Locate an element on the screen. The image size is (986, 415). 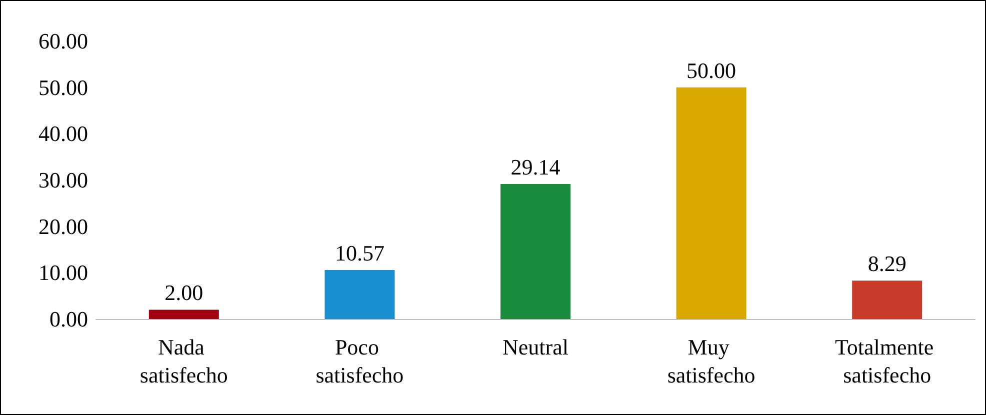
y-tick-label: 0.00 is located at coordinates (69, 319).